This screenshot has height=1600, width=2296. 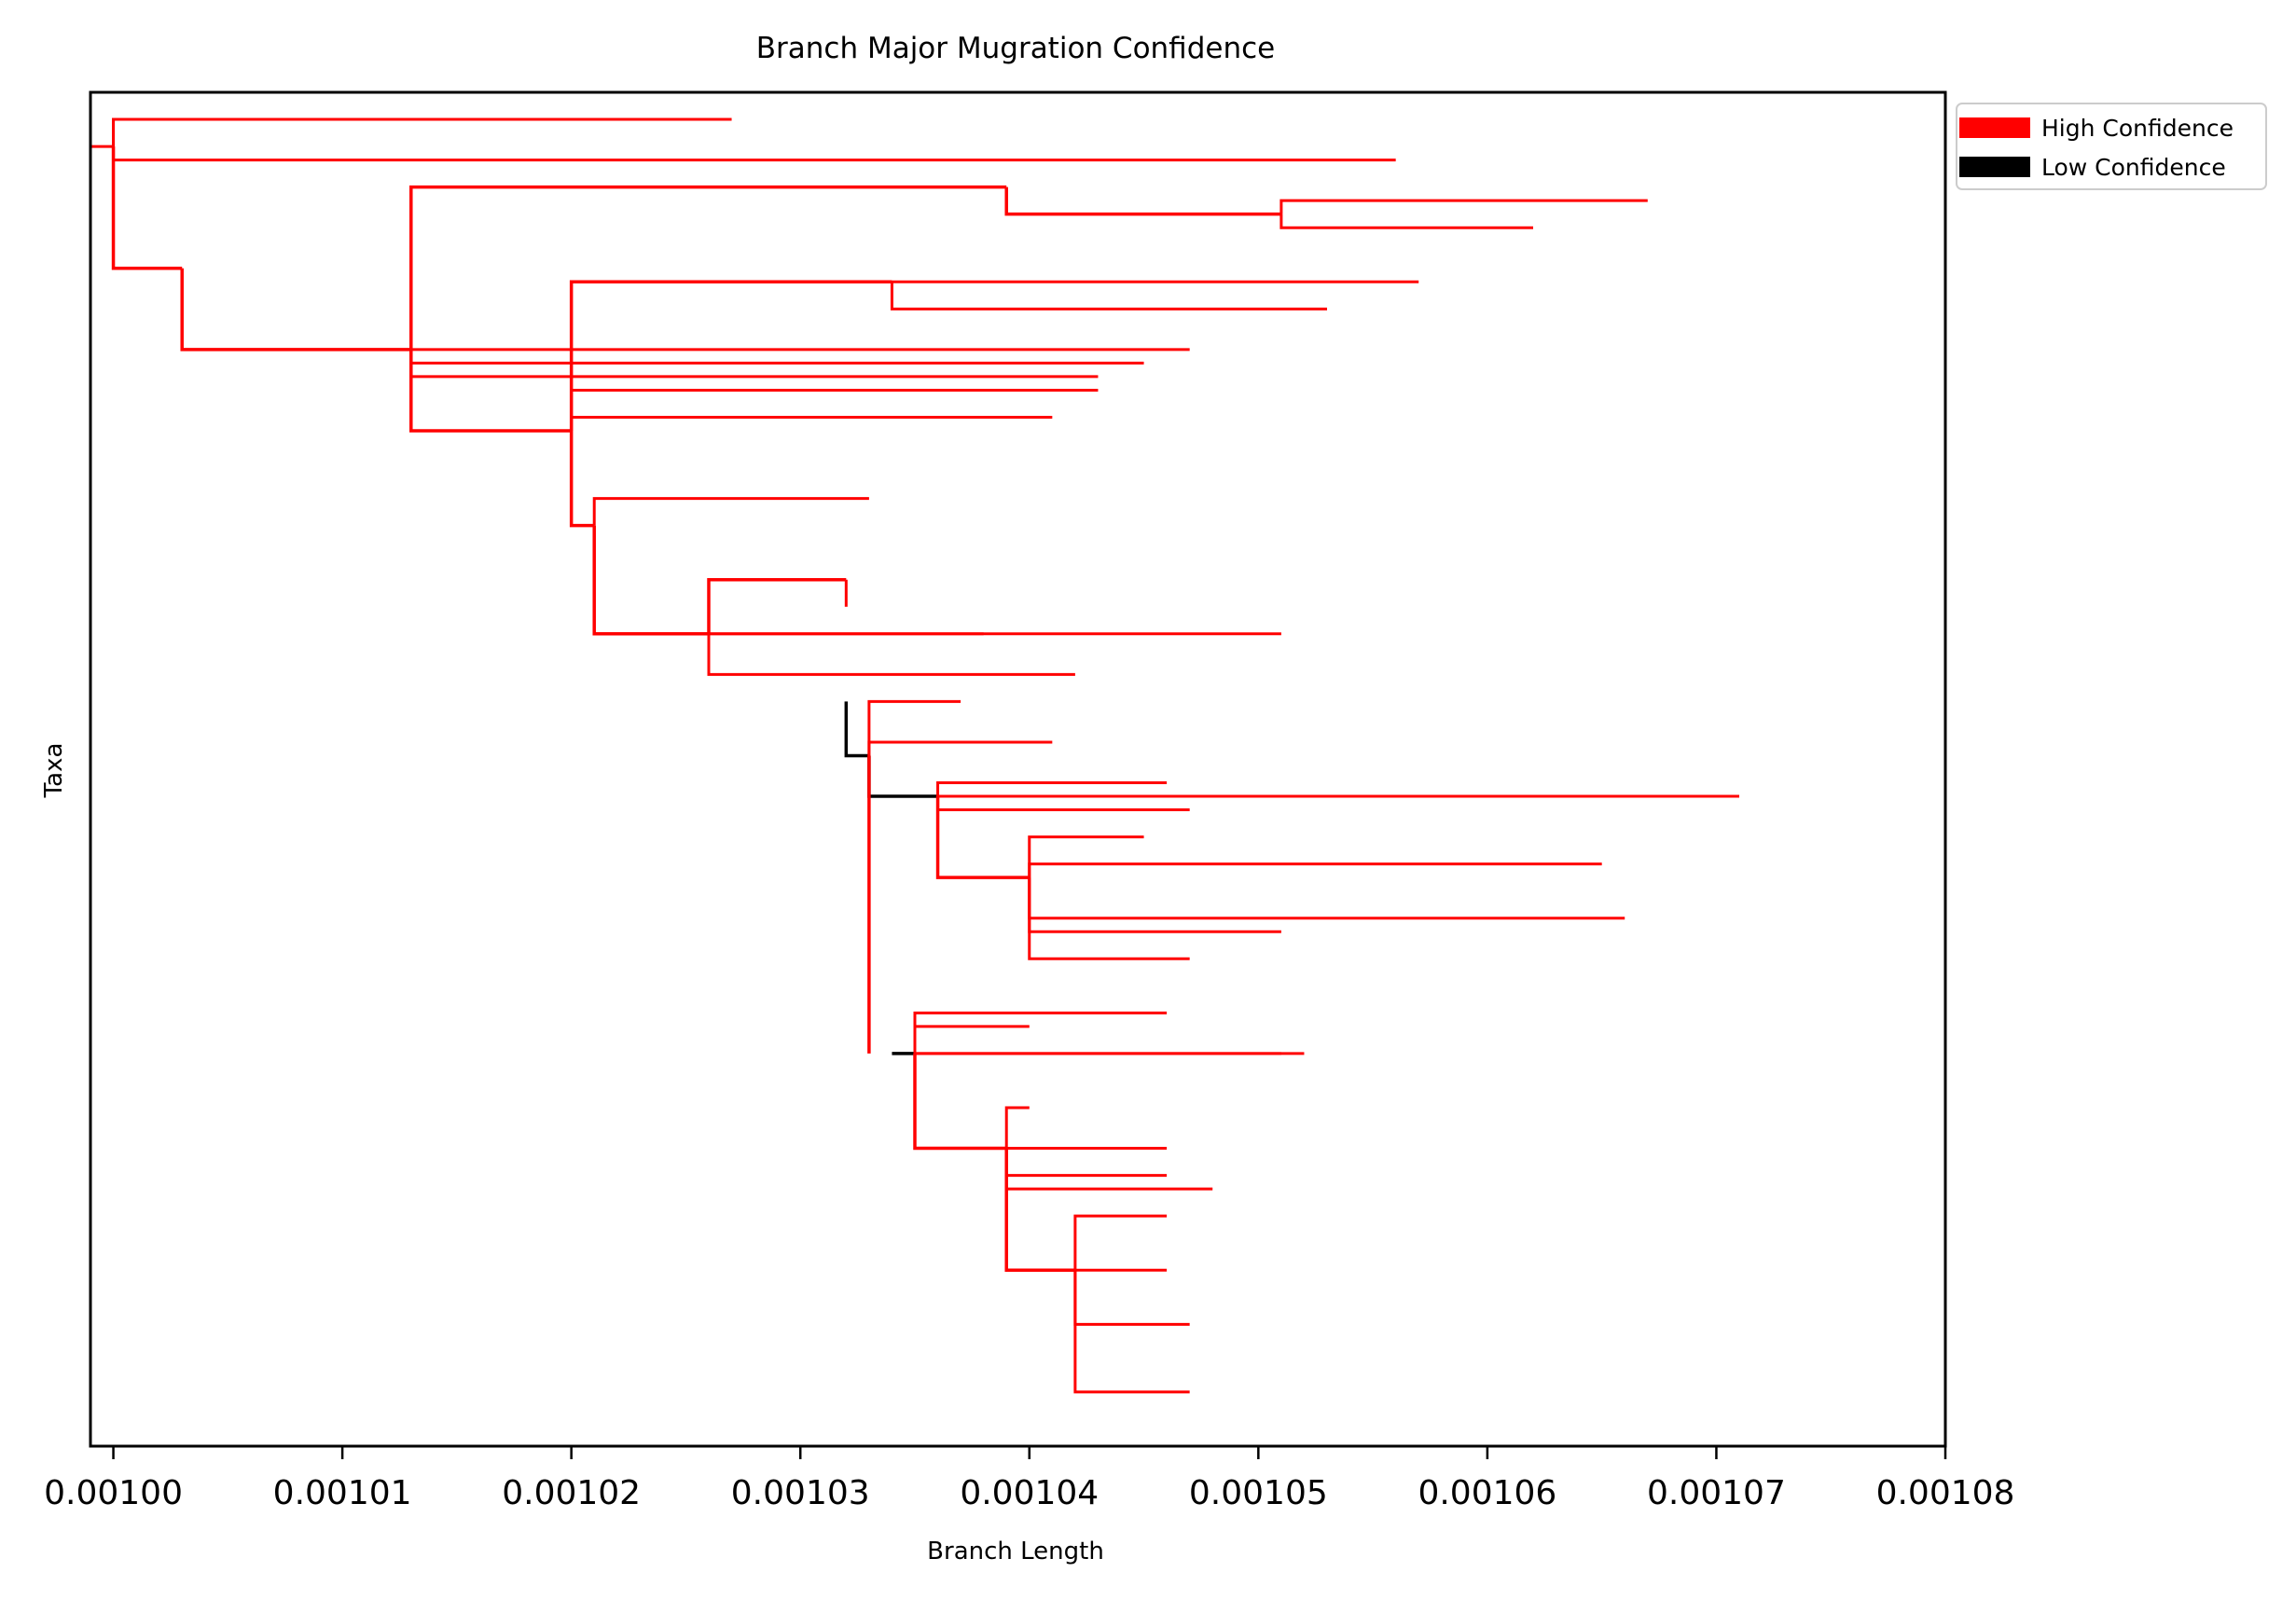 What do you see at coordinates (2133, 167) in the screenshot?
I see `legend-label-low: Low Confidence` at bounding box center [2133, 167].